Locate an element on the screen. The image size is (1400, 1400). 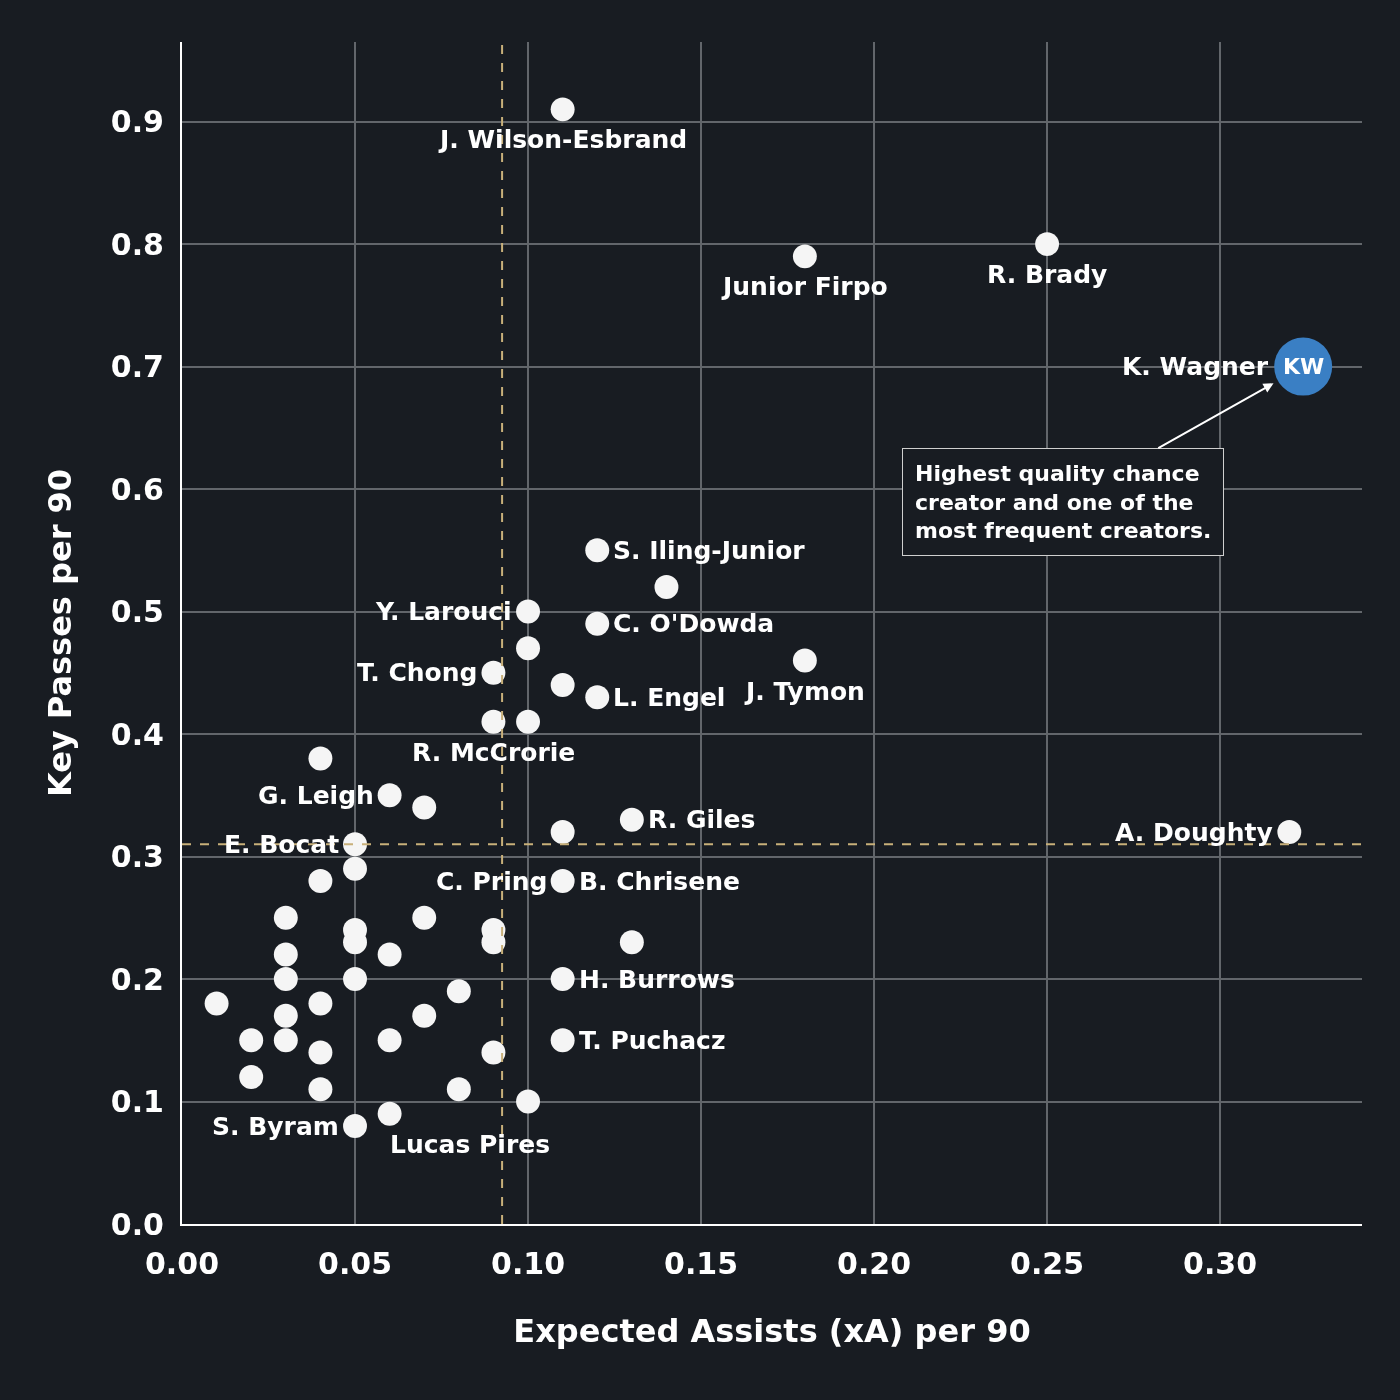
annotation: B. Chrisene is located at coordinates (659, 881).